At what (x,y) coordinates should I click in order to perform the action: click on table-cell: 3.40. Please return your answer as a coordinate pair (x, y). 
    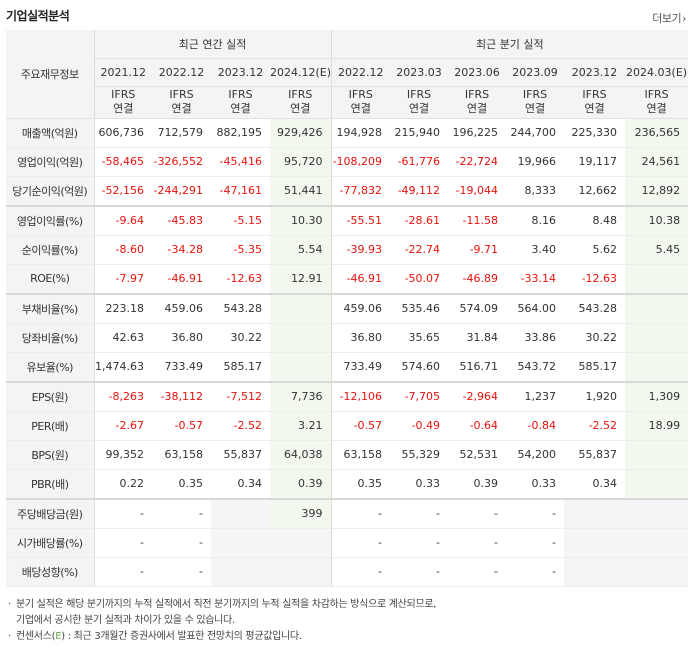
    Looking at the image, I should click on (535, 250).